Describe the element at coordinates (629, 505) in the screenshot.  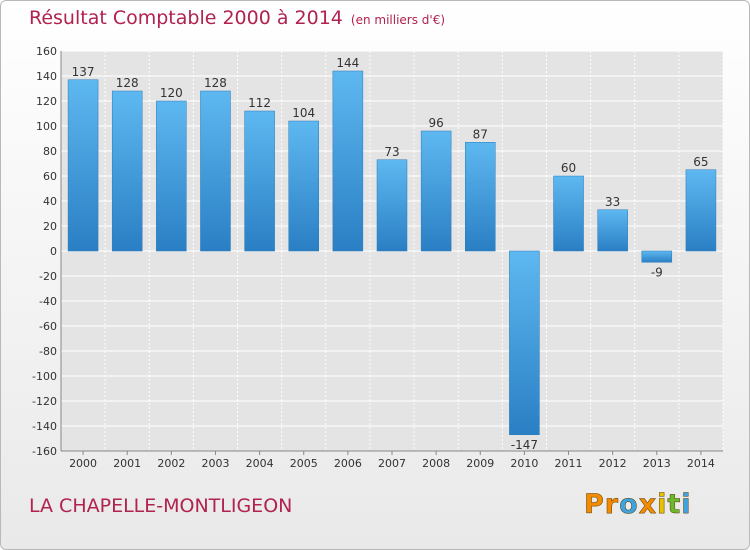
I see `logo-letter: o` at that location.